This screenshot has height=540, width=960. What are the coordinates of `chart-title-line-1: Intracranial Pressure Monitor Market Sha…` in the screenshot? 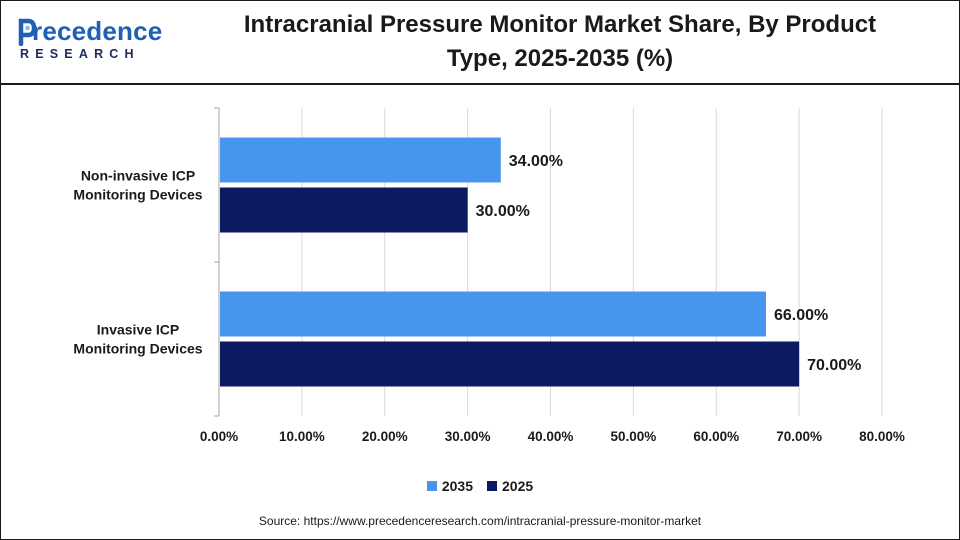 It's located at (560, 24).